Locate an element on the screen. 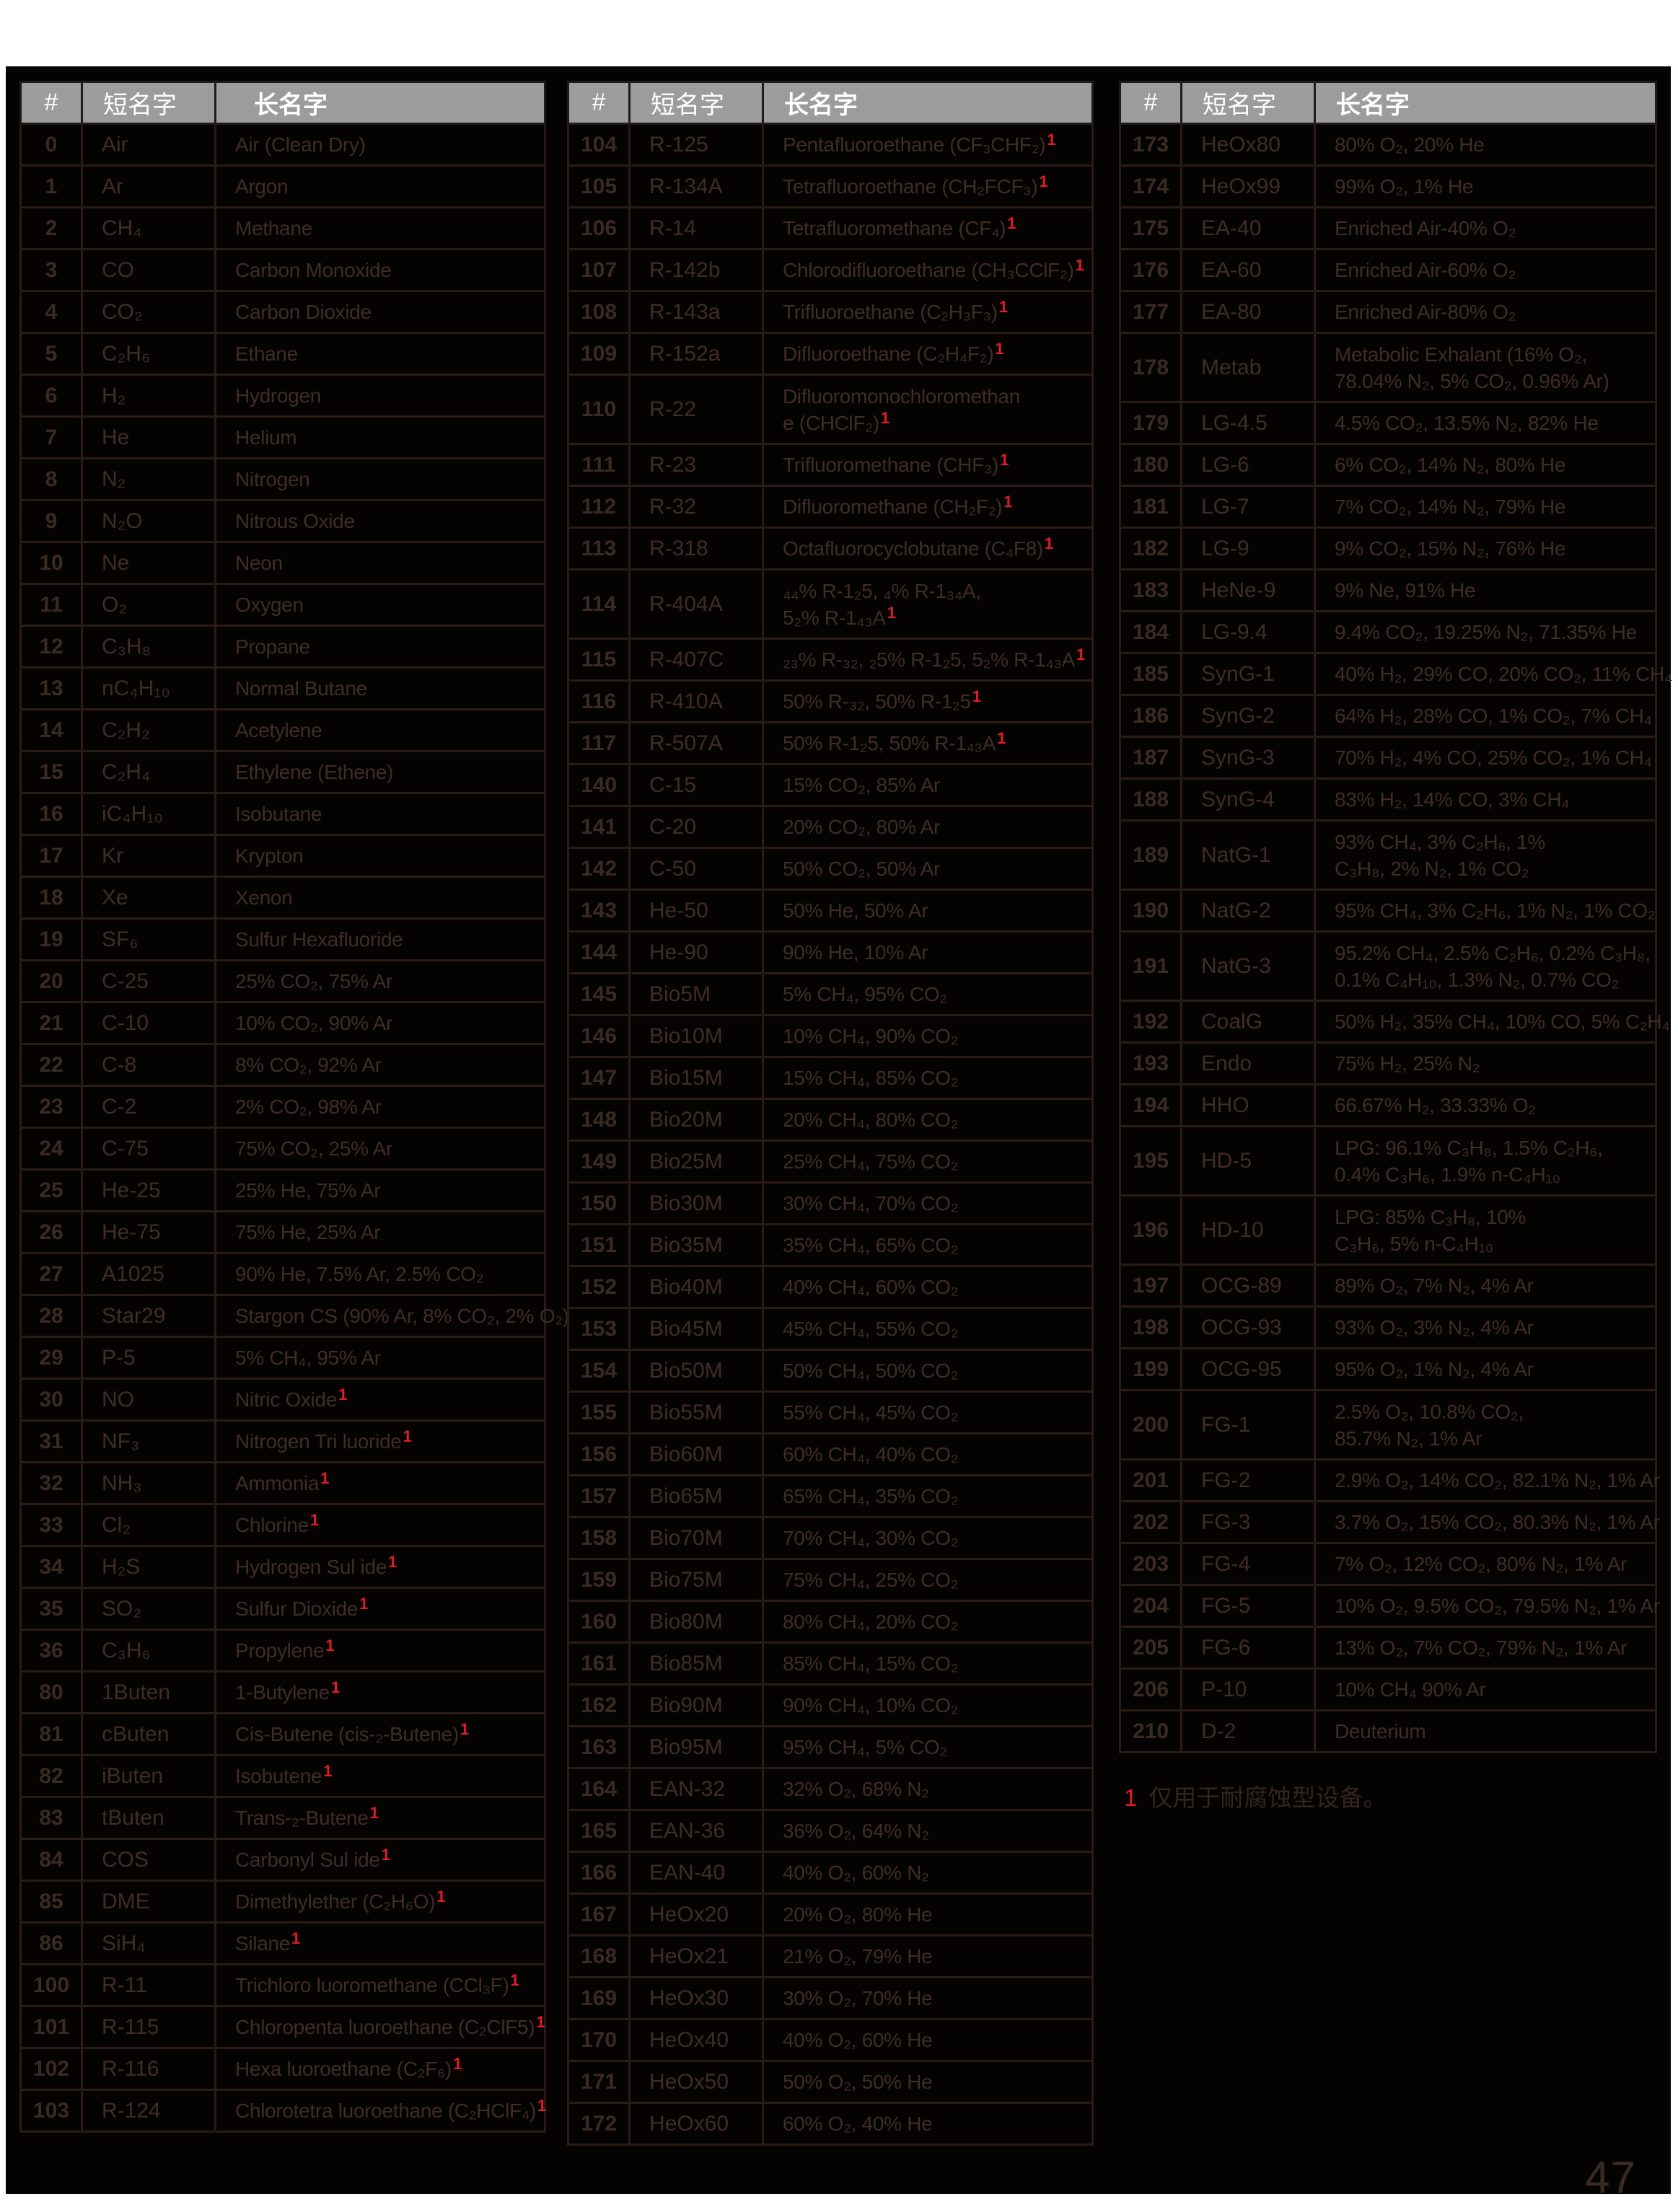 The width and height of the screenshot is (1678, 2212). long-name-cell: 60% CH₄, 40% CO₂ is located at coordinates (928, 1454).